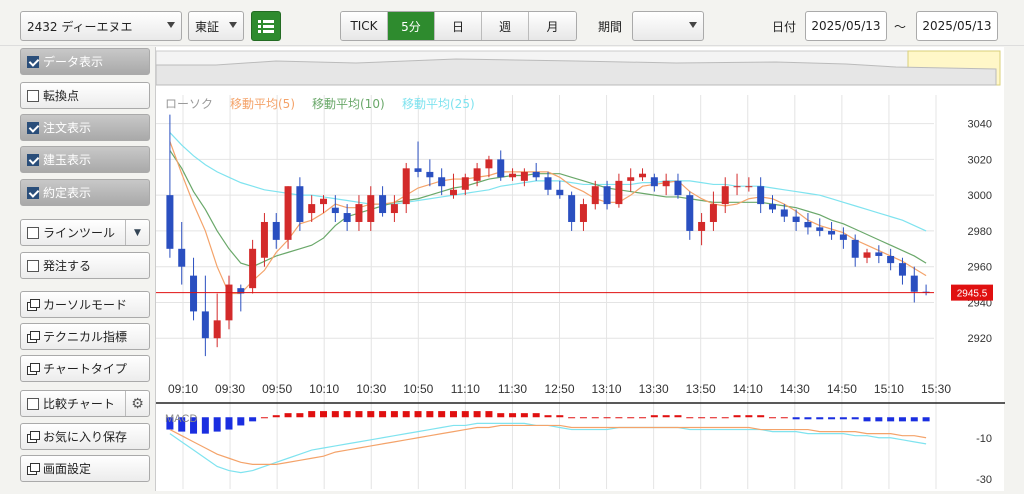 The height and width of the screenshot is (494, 1024). I want to click on x-tick-label: 15:30, so click(936, 389).